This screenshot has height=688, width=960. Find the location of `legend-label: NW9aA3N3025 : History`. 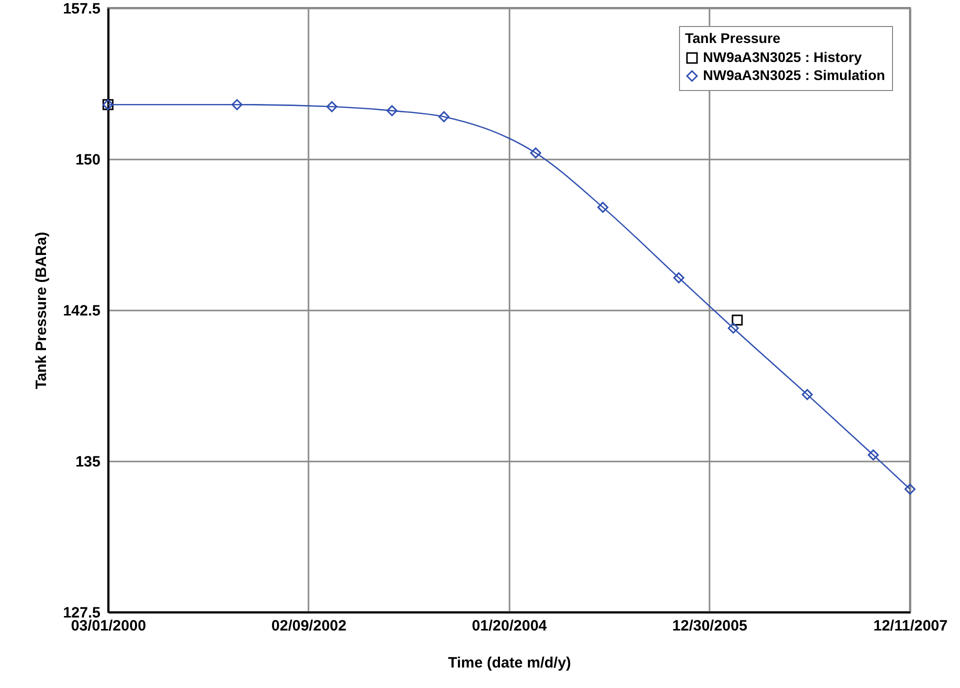

legend-label: NW9aA3N3025 : History is located at coordinates (782, 57).